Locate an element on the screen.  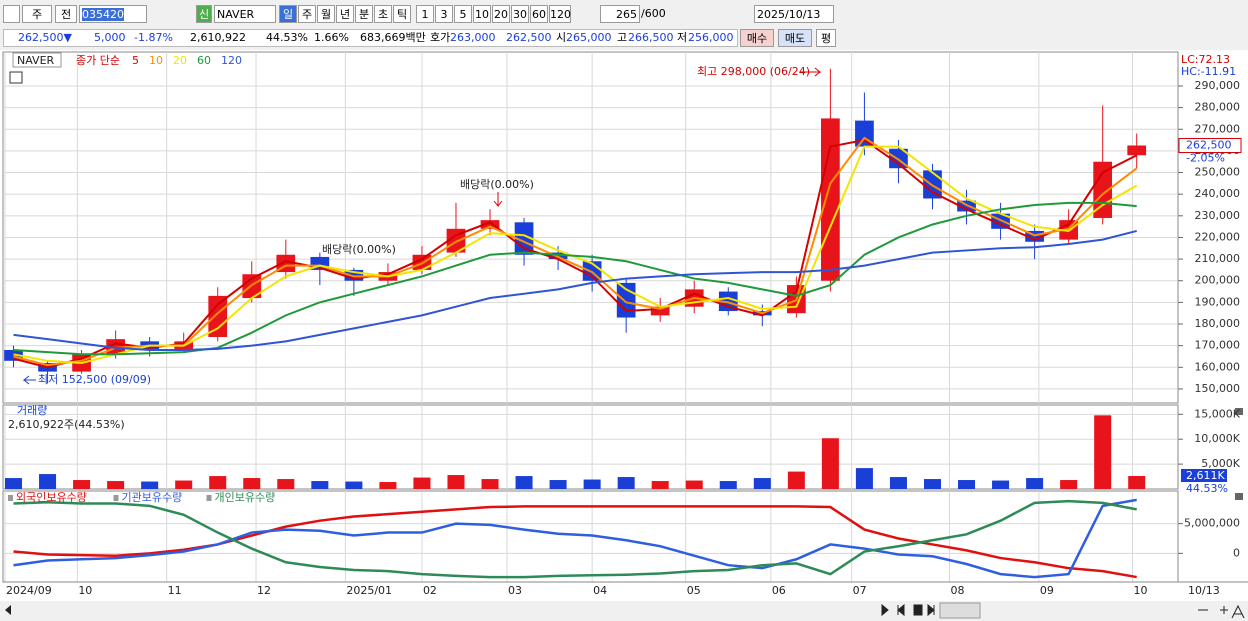
panel-subtitle: 2,610,922주(44.53%) is located at coordinates (66, 424).